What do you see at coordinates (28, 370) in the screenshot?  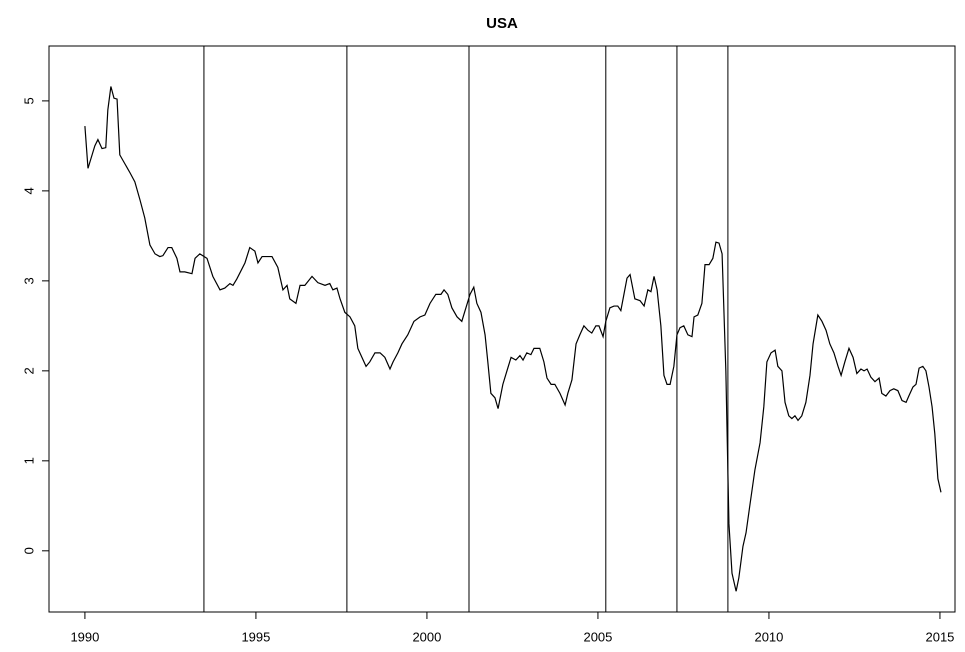 I see `y-tick-label: 2` at bounding box center [28, 370].